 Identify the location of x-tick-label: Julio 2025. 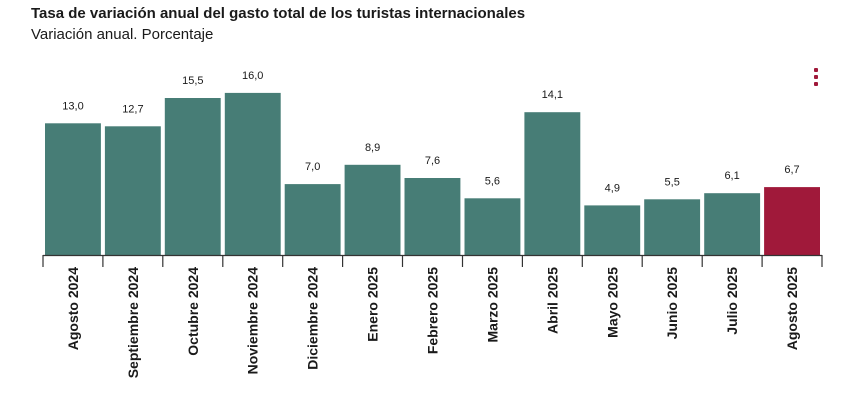
(732, 301).